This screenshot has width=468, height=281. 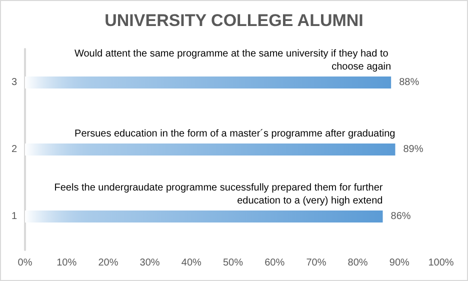 What do you see at coordinates (235, 134) in the screenshot?
I see `annotation: Persues education in the form of a master´s programme after graduating` at bounding box center [235, 134].